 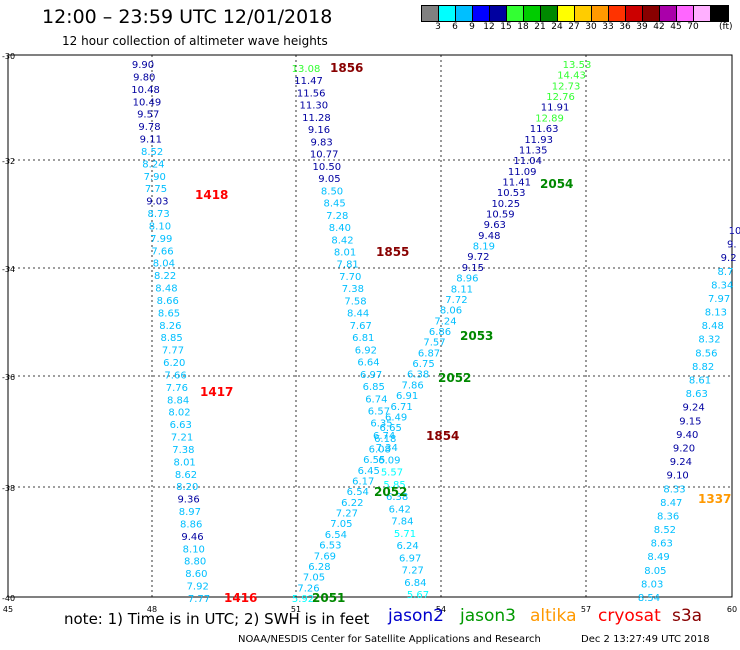 I want to click on wave-height-value: 6.97, so click(x=410, y=558).